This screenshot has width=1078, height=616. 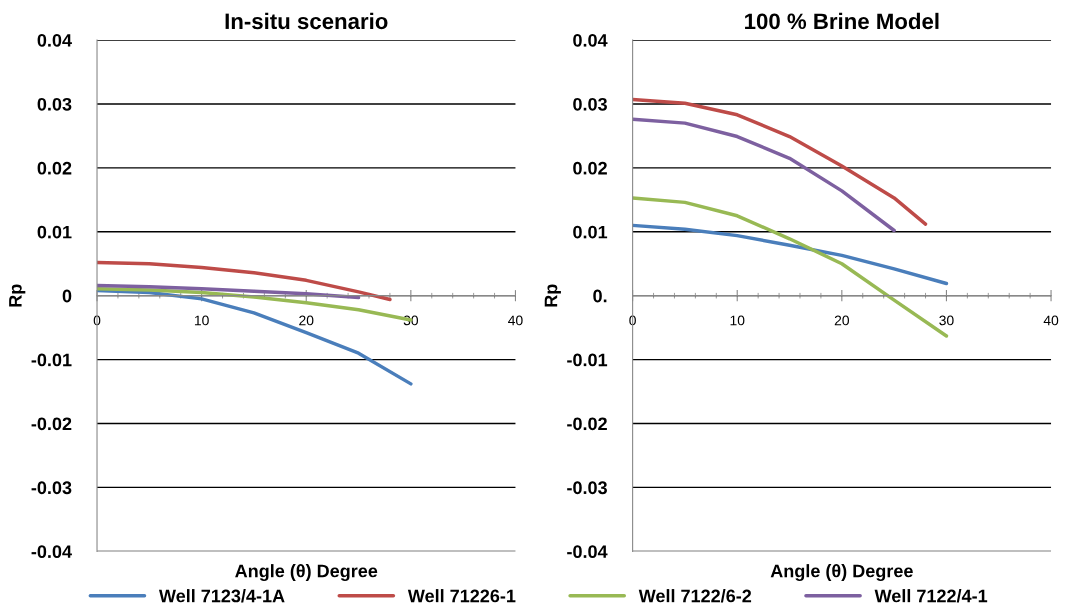 I want to click on legend-label: Well 7122/6-2, so click(x=695, y=596).